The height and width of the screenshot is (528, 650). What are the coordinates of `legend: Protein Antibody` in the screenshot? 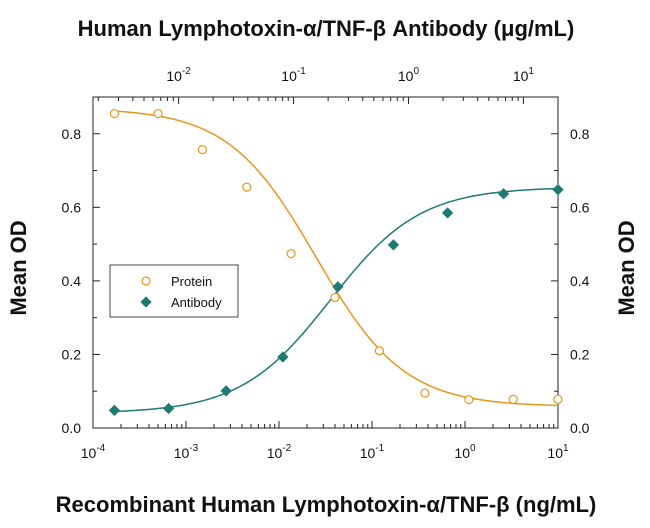 It's located at (174, 291).